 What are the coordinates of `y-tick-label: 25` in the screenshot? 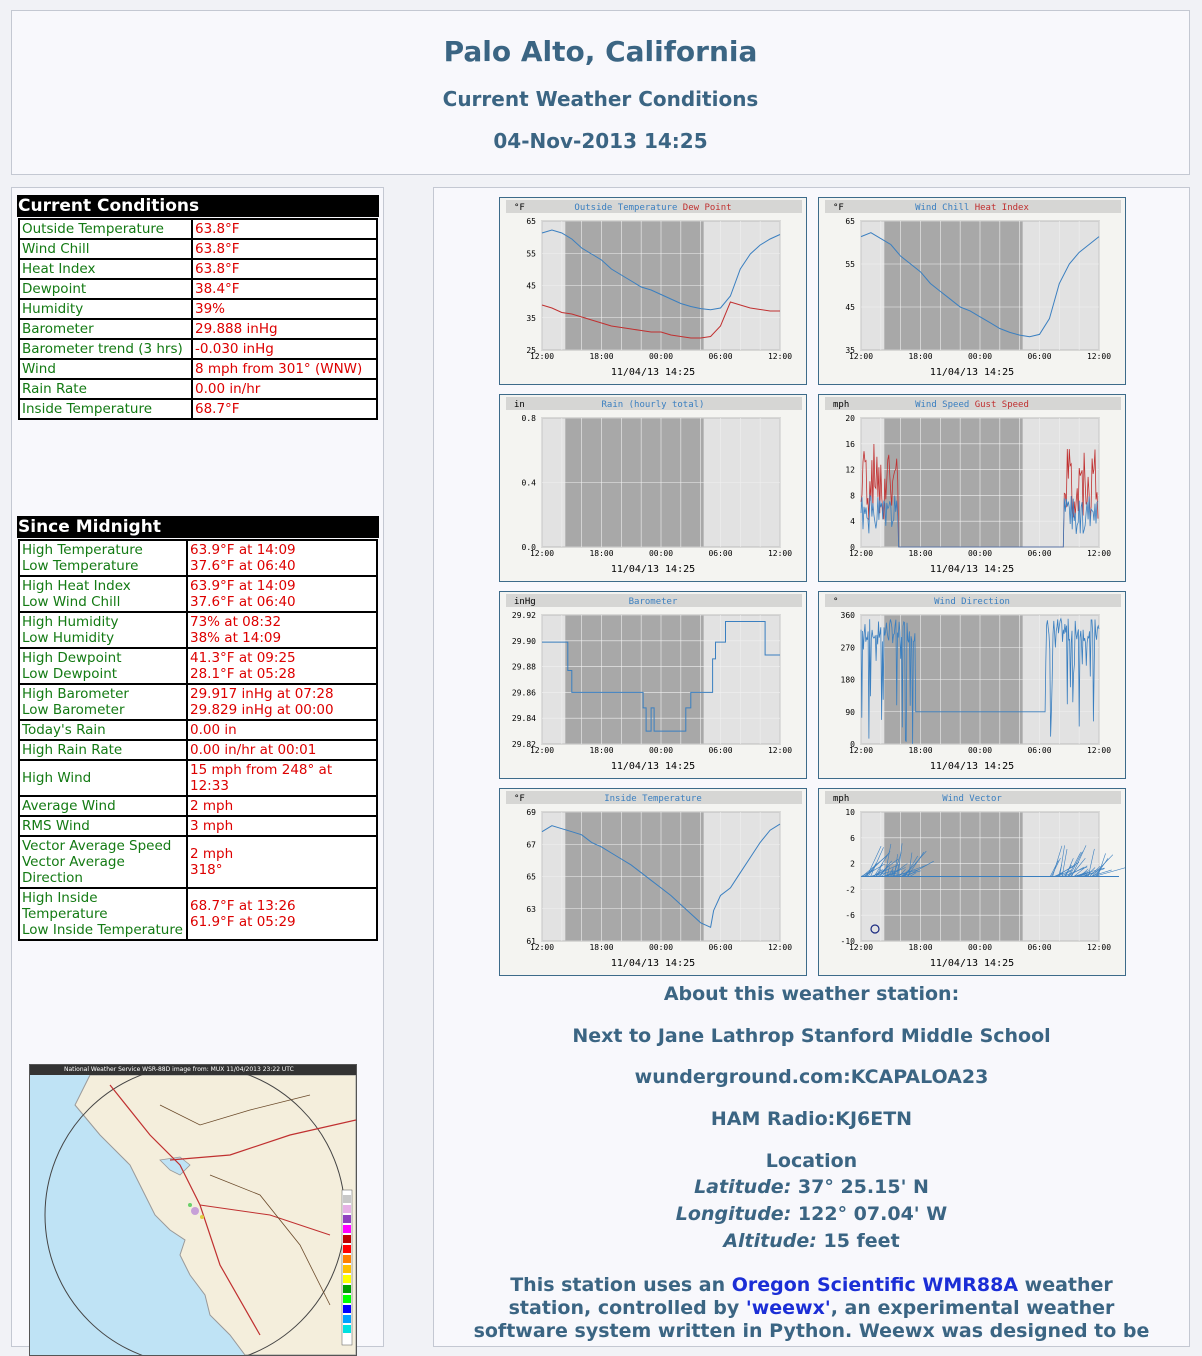 It's located at (531, 350).